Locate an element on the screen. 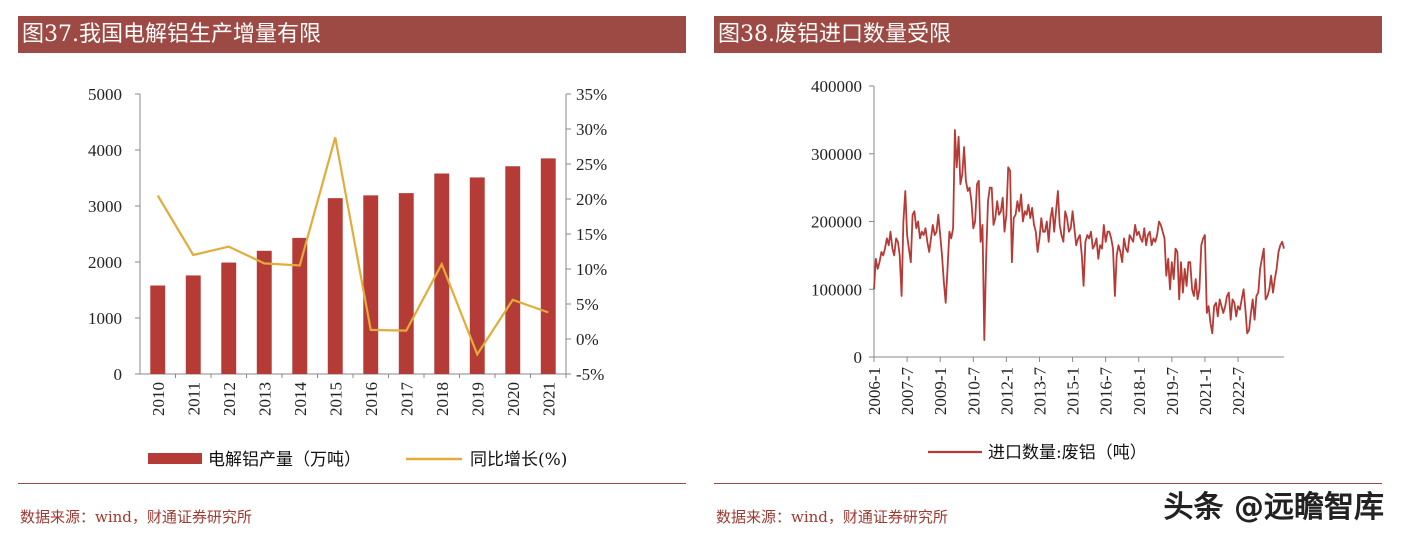  bar-2020 is located at coordinates (513, 270).